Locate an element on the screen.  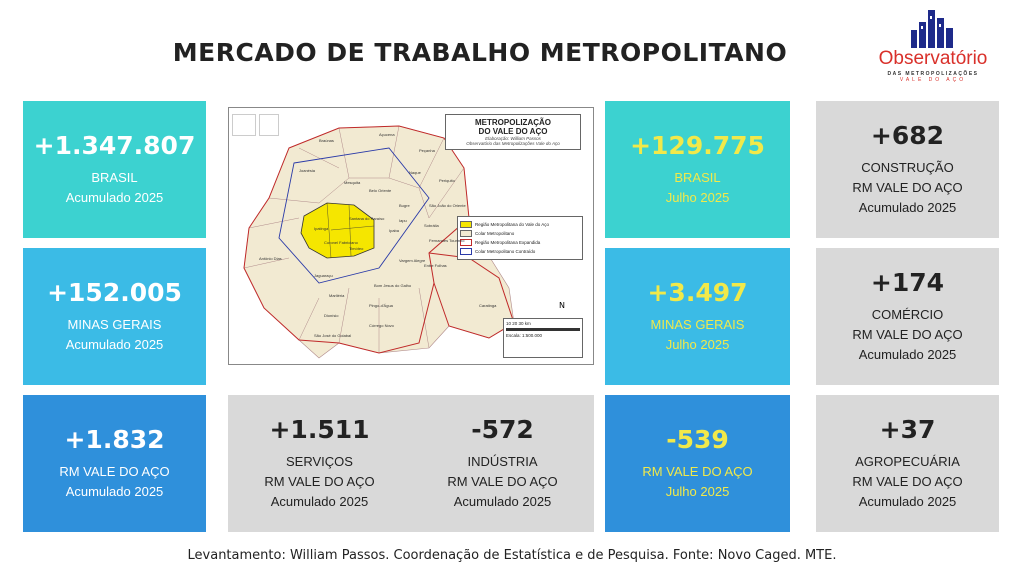
card-value: +1.832 is located at coordinates (114, 439).